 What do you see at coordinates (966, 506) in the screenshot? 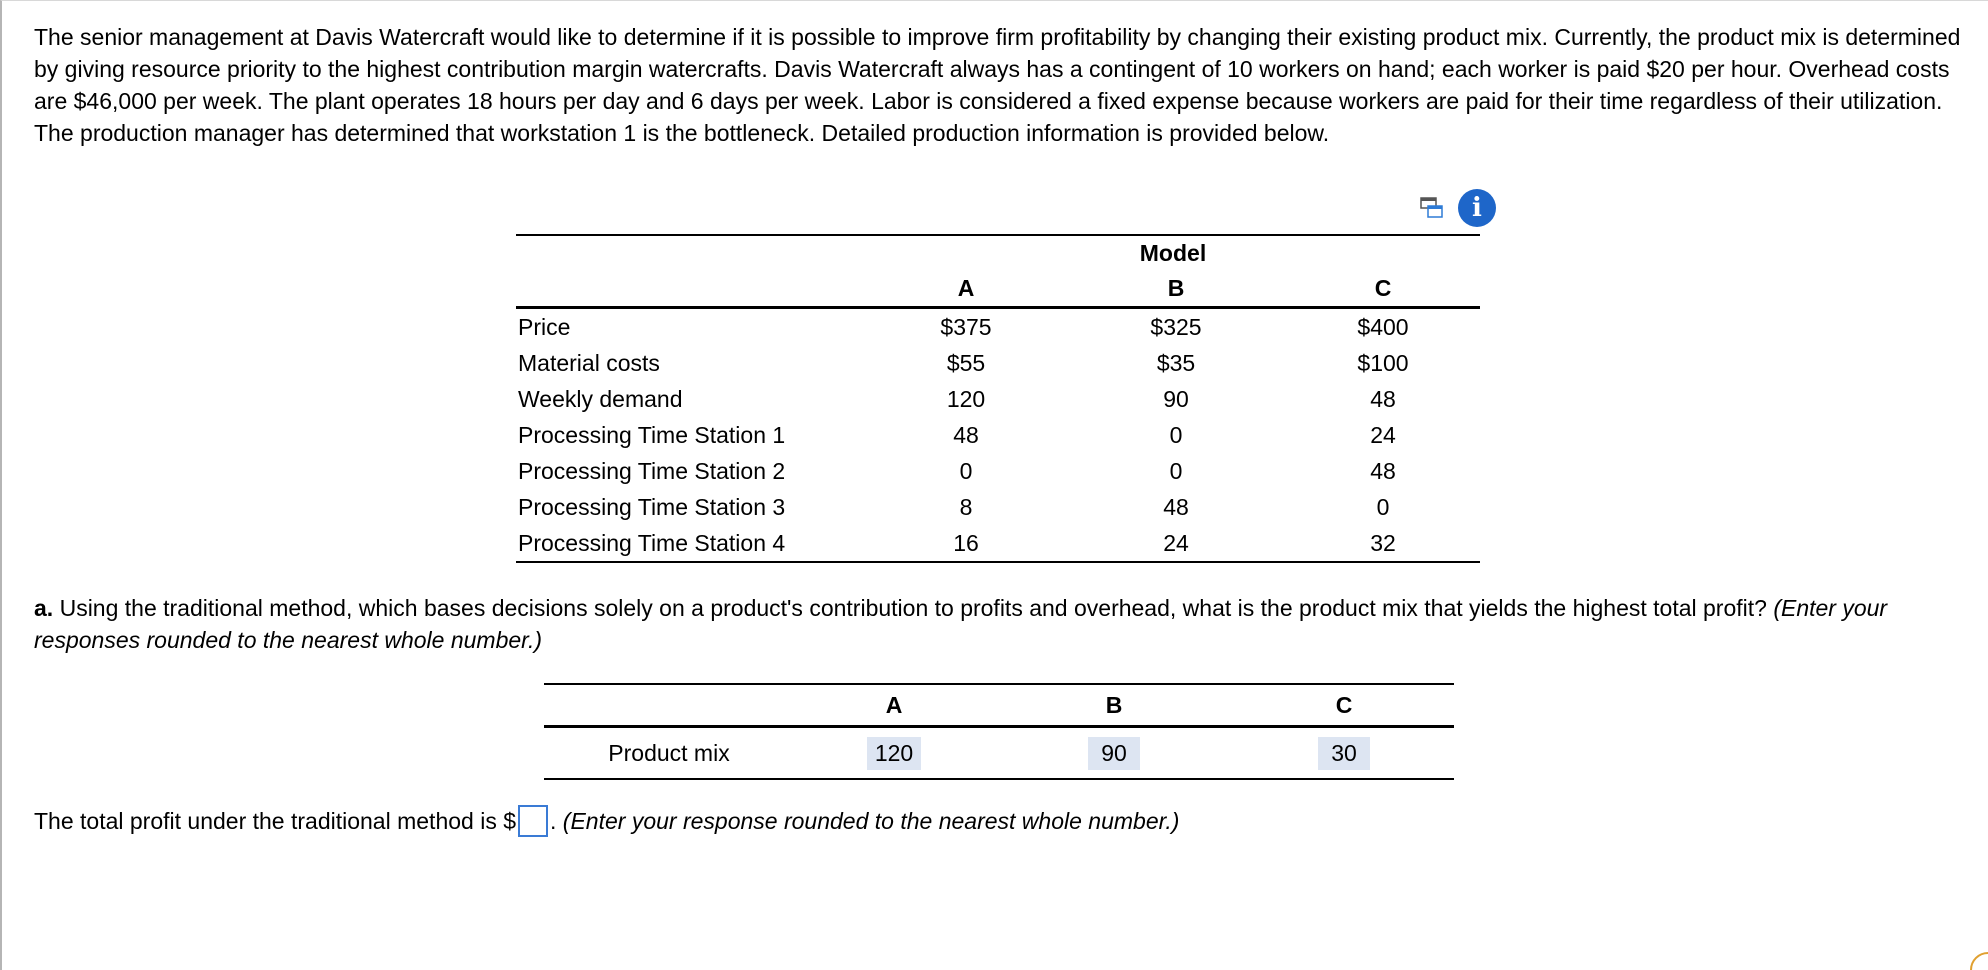
I see `cell-value: 8` at bounding box center [966, 506].